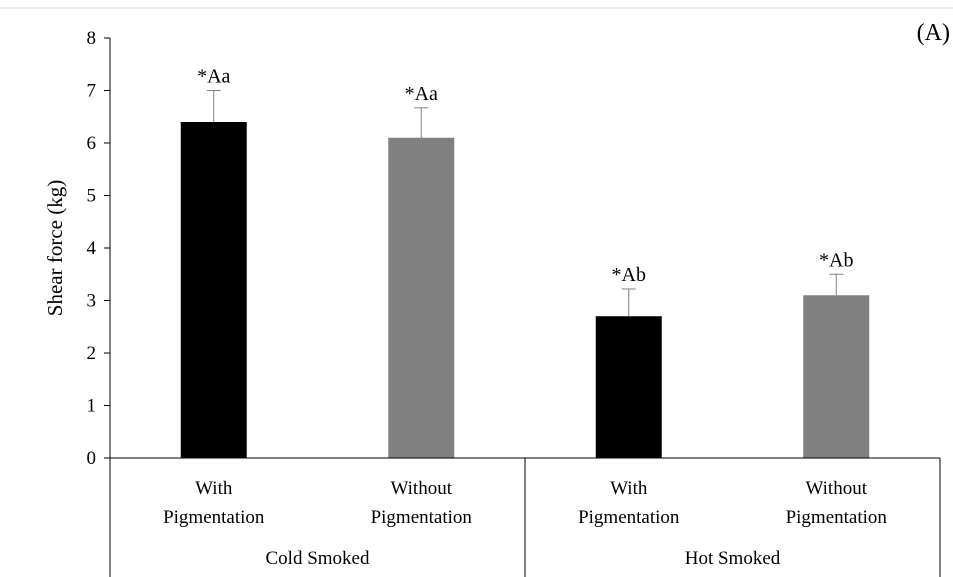 The width and height of the screenshot is (953, 577). Describe the element at coordinates (733, 558) in the screenshot. I see `group-label: Hot Smoked` at that location.